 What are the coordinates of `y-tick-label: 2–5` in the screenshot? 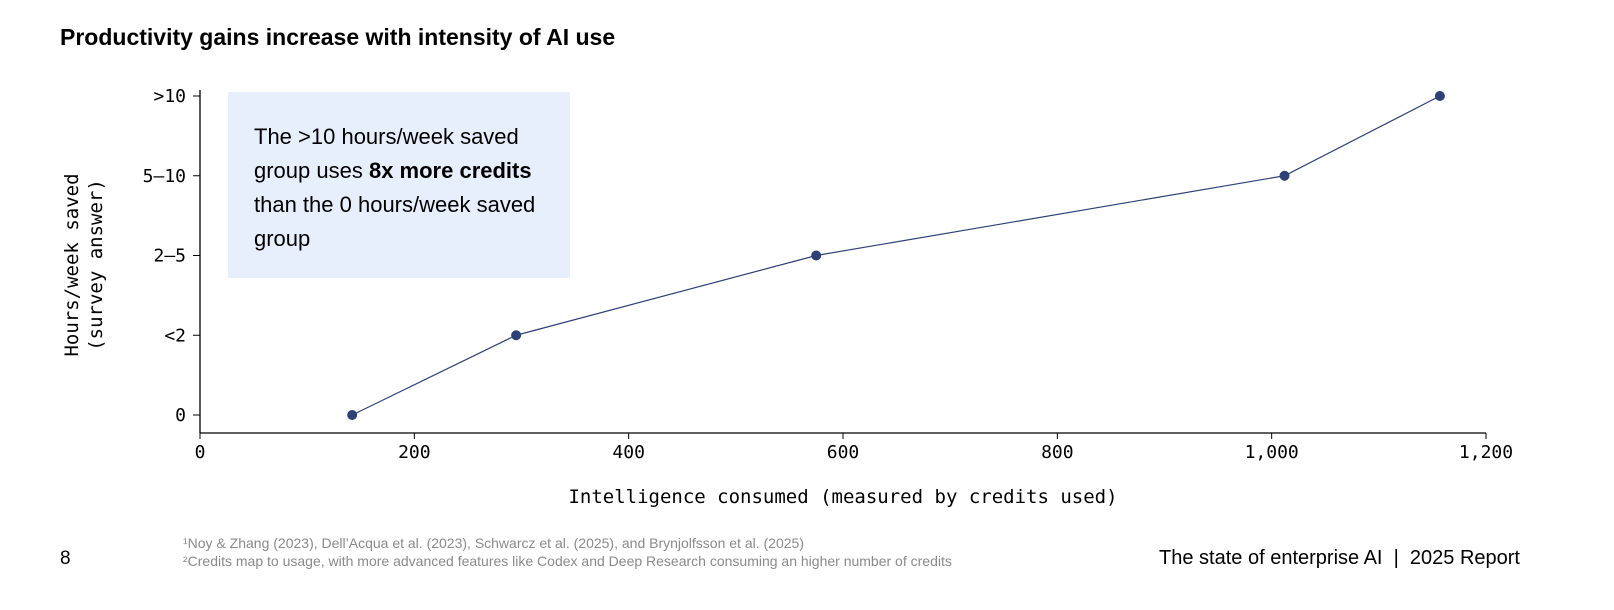 It's located at (169, 256).